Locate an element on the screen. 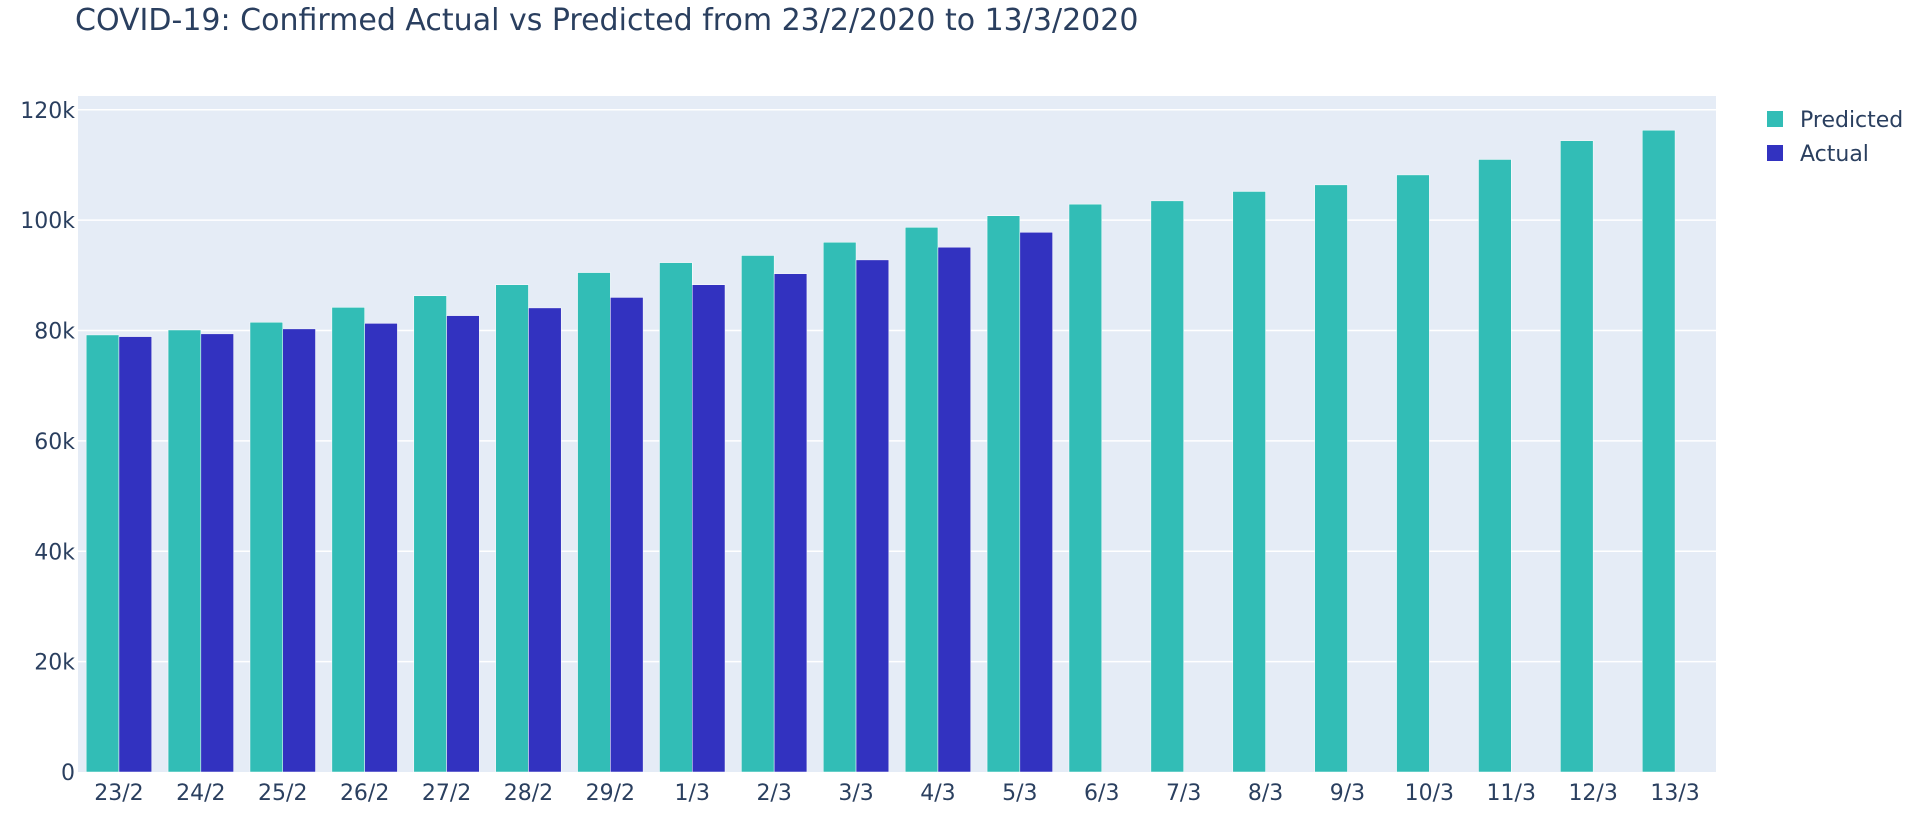 The image size is (1920, 825). legend-swatch-predicted is located at coordinates (1775, 119).